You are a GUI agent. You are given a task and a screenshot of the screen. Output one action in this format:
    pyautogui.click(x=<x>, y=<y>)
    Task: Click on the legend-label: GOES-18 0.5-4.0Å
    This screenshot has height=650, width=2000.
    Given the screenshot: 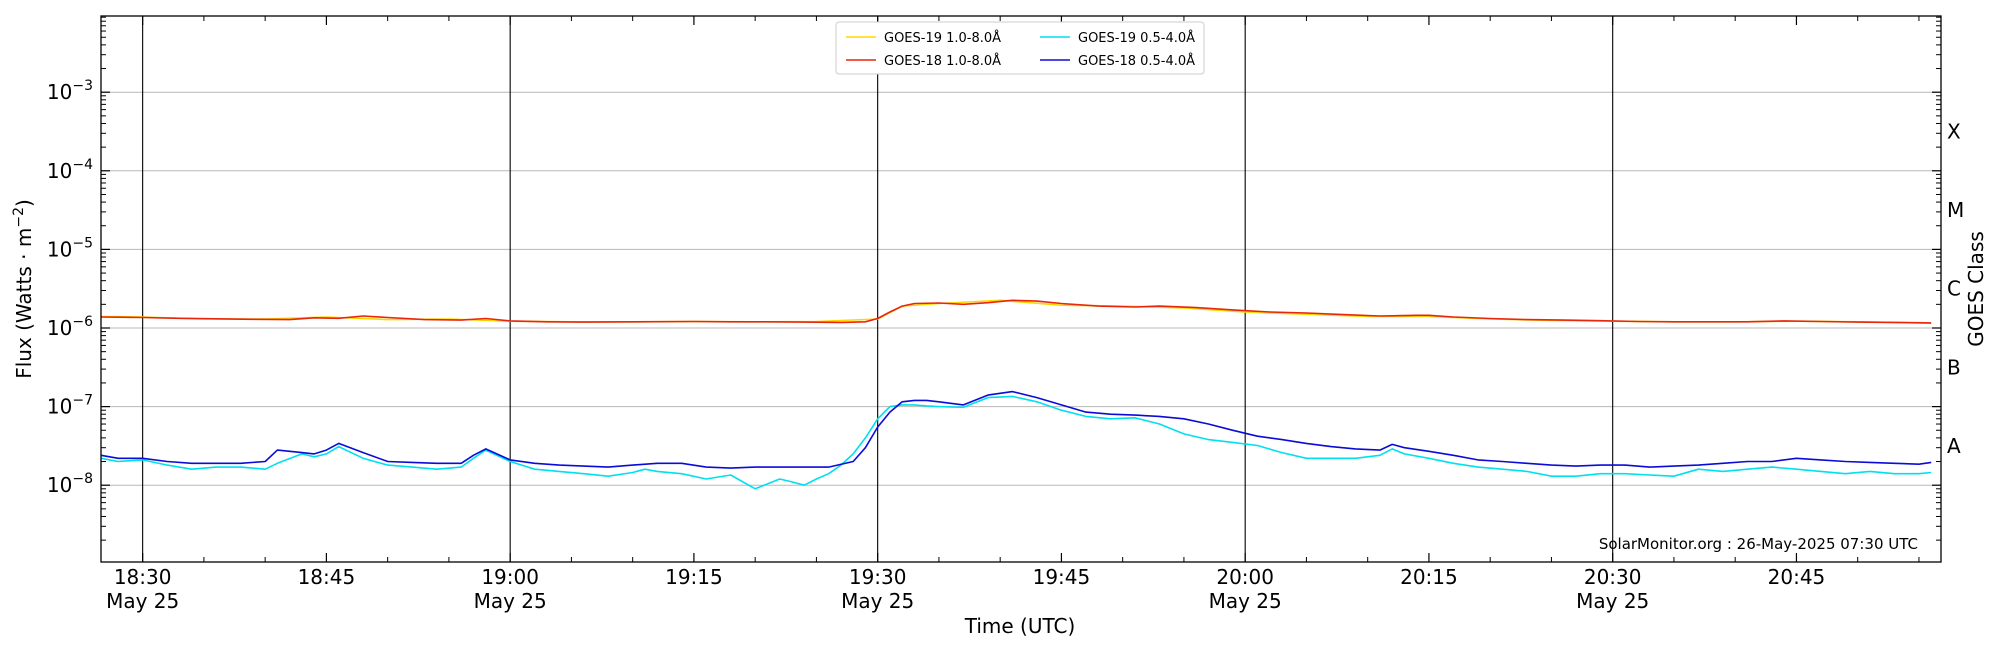 What is the action you would take?
    pyautogui.click(x=1136, y=61)
    